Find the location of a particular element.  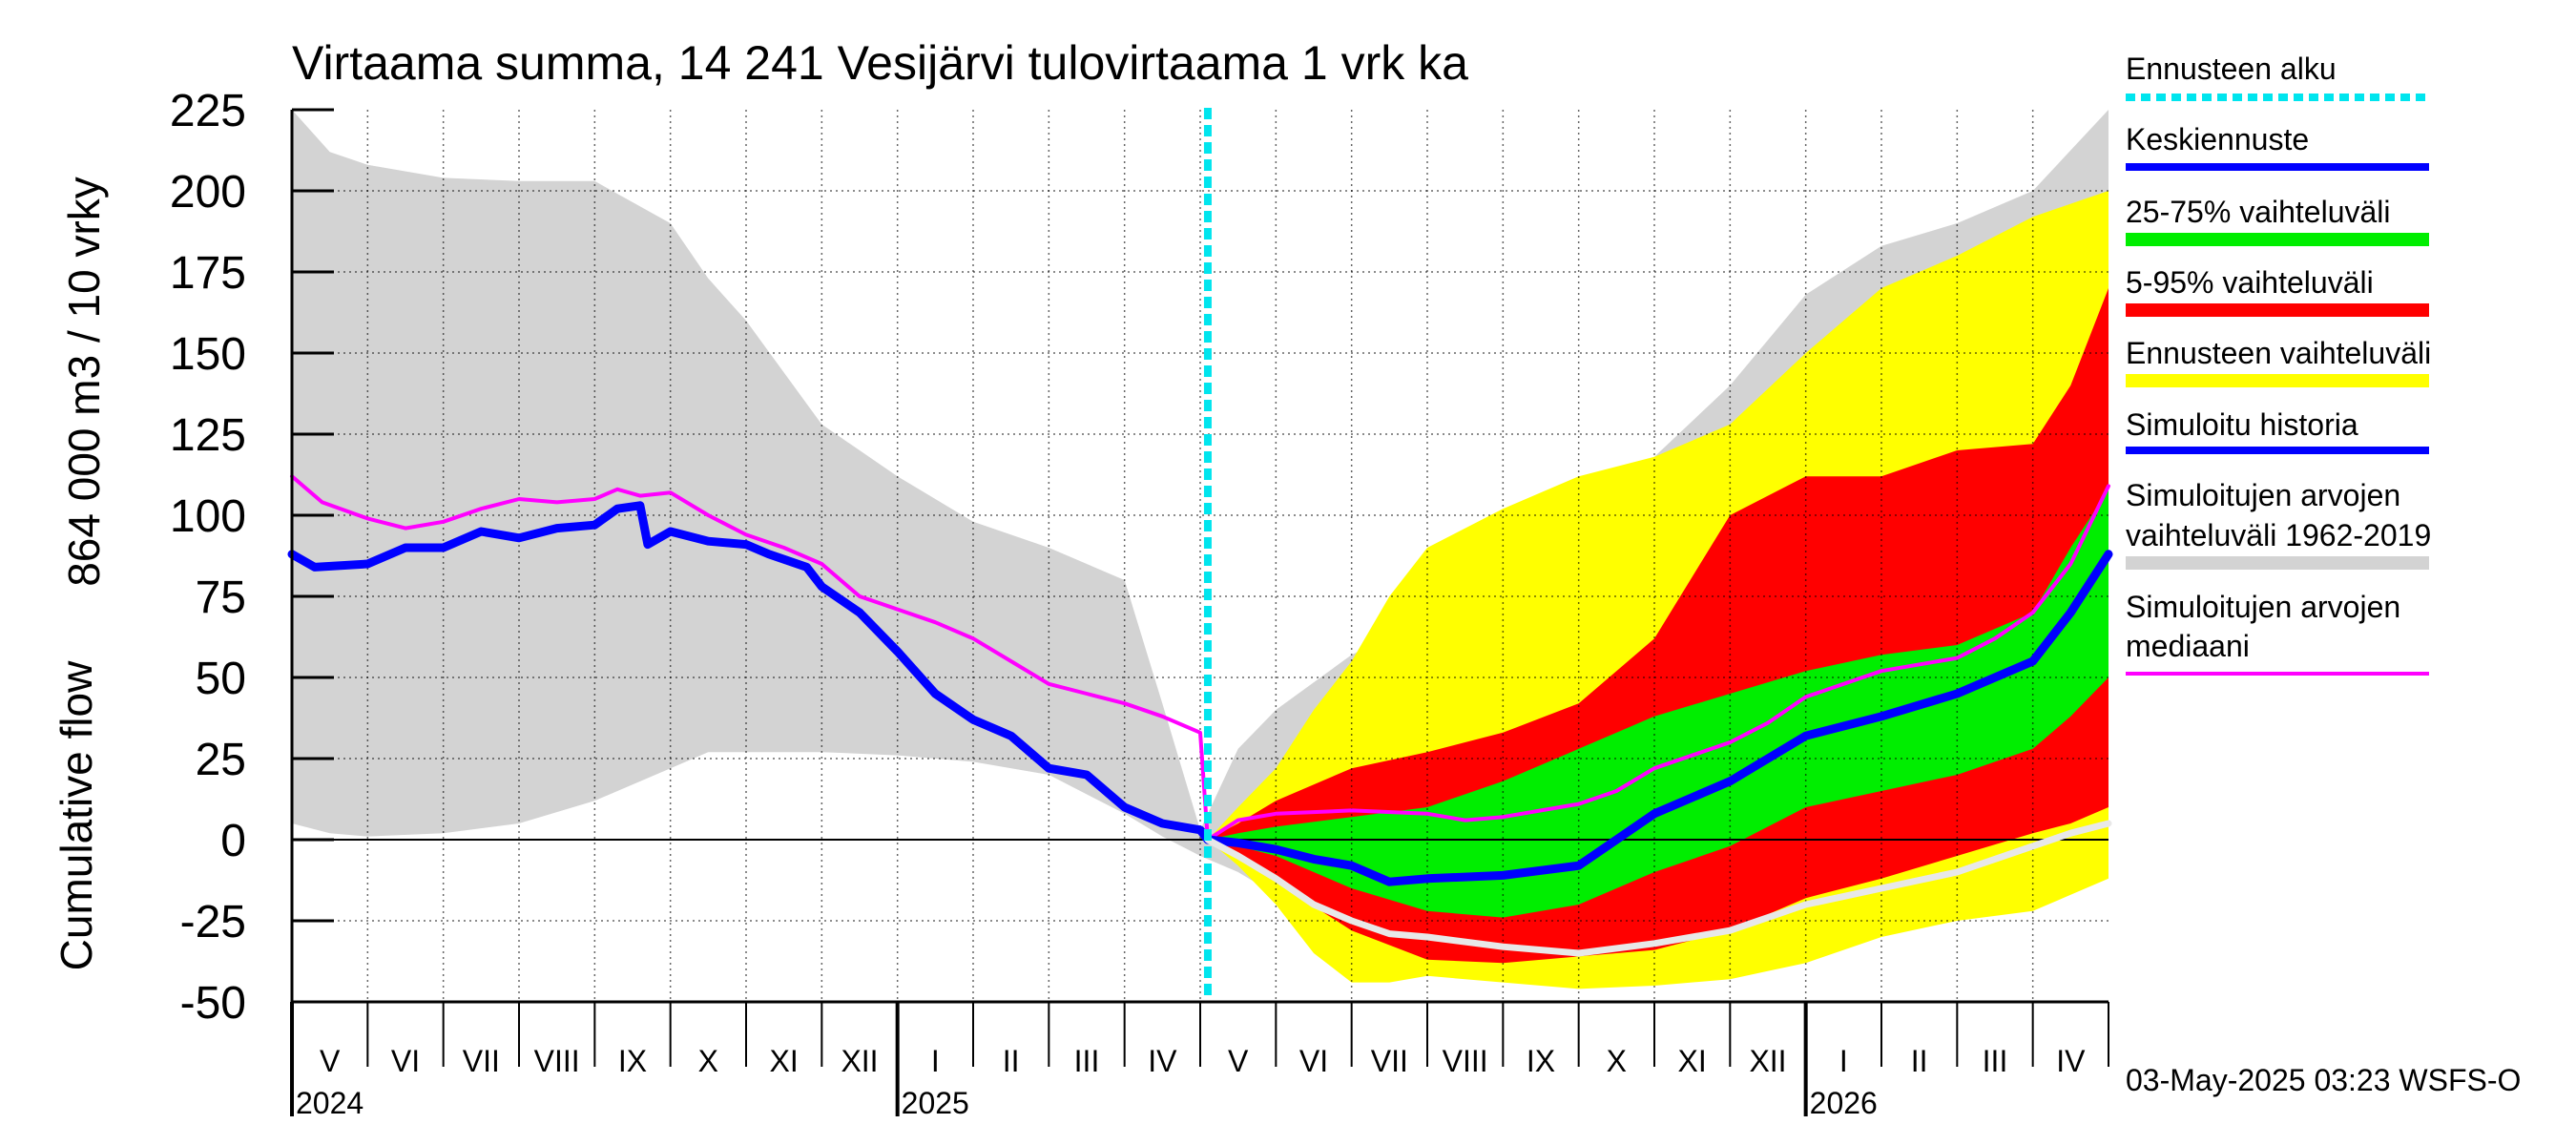

legend-label-5-95-vaihteluv-li: 5-95% vaihteluväli is located at coordinates (2250, 283).